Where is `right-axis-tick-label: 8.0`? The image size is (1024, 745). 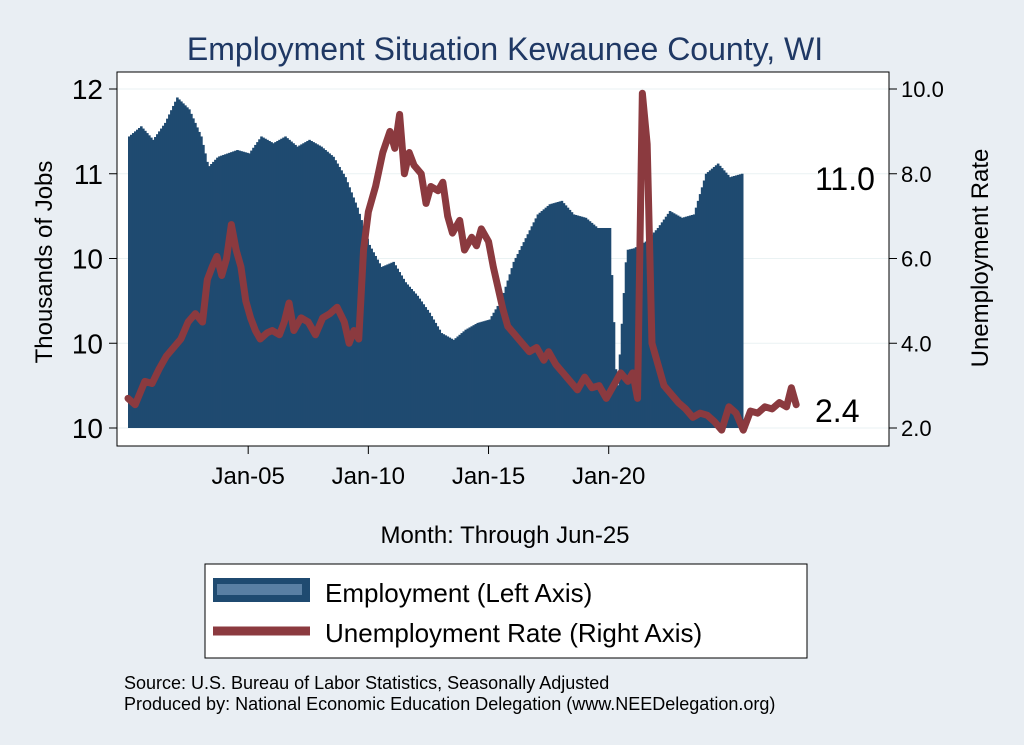 right-axis-tick-label: 8.0 is located at coordinates (916, 174).